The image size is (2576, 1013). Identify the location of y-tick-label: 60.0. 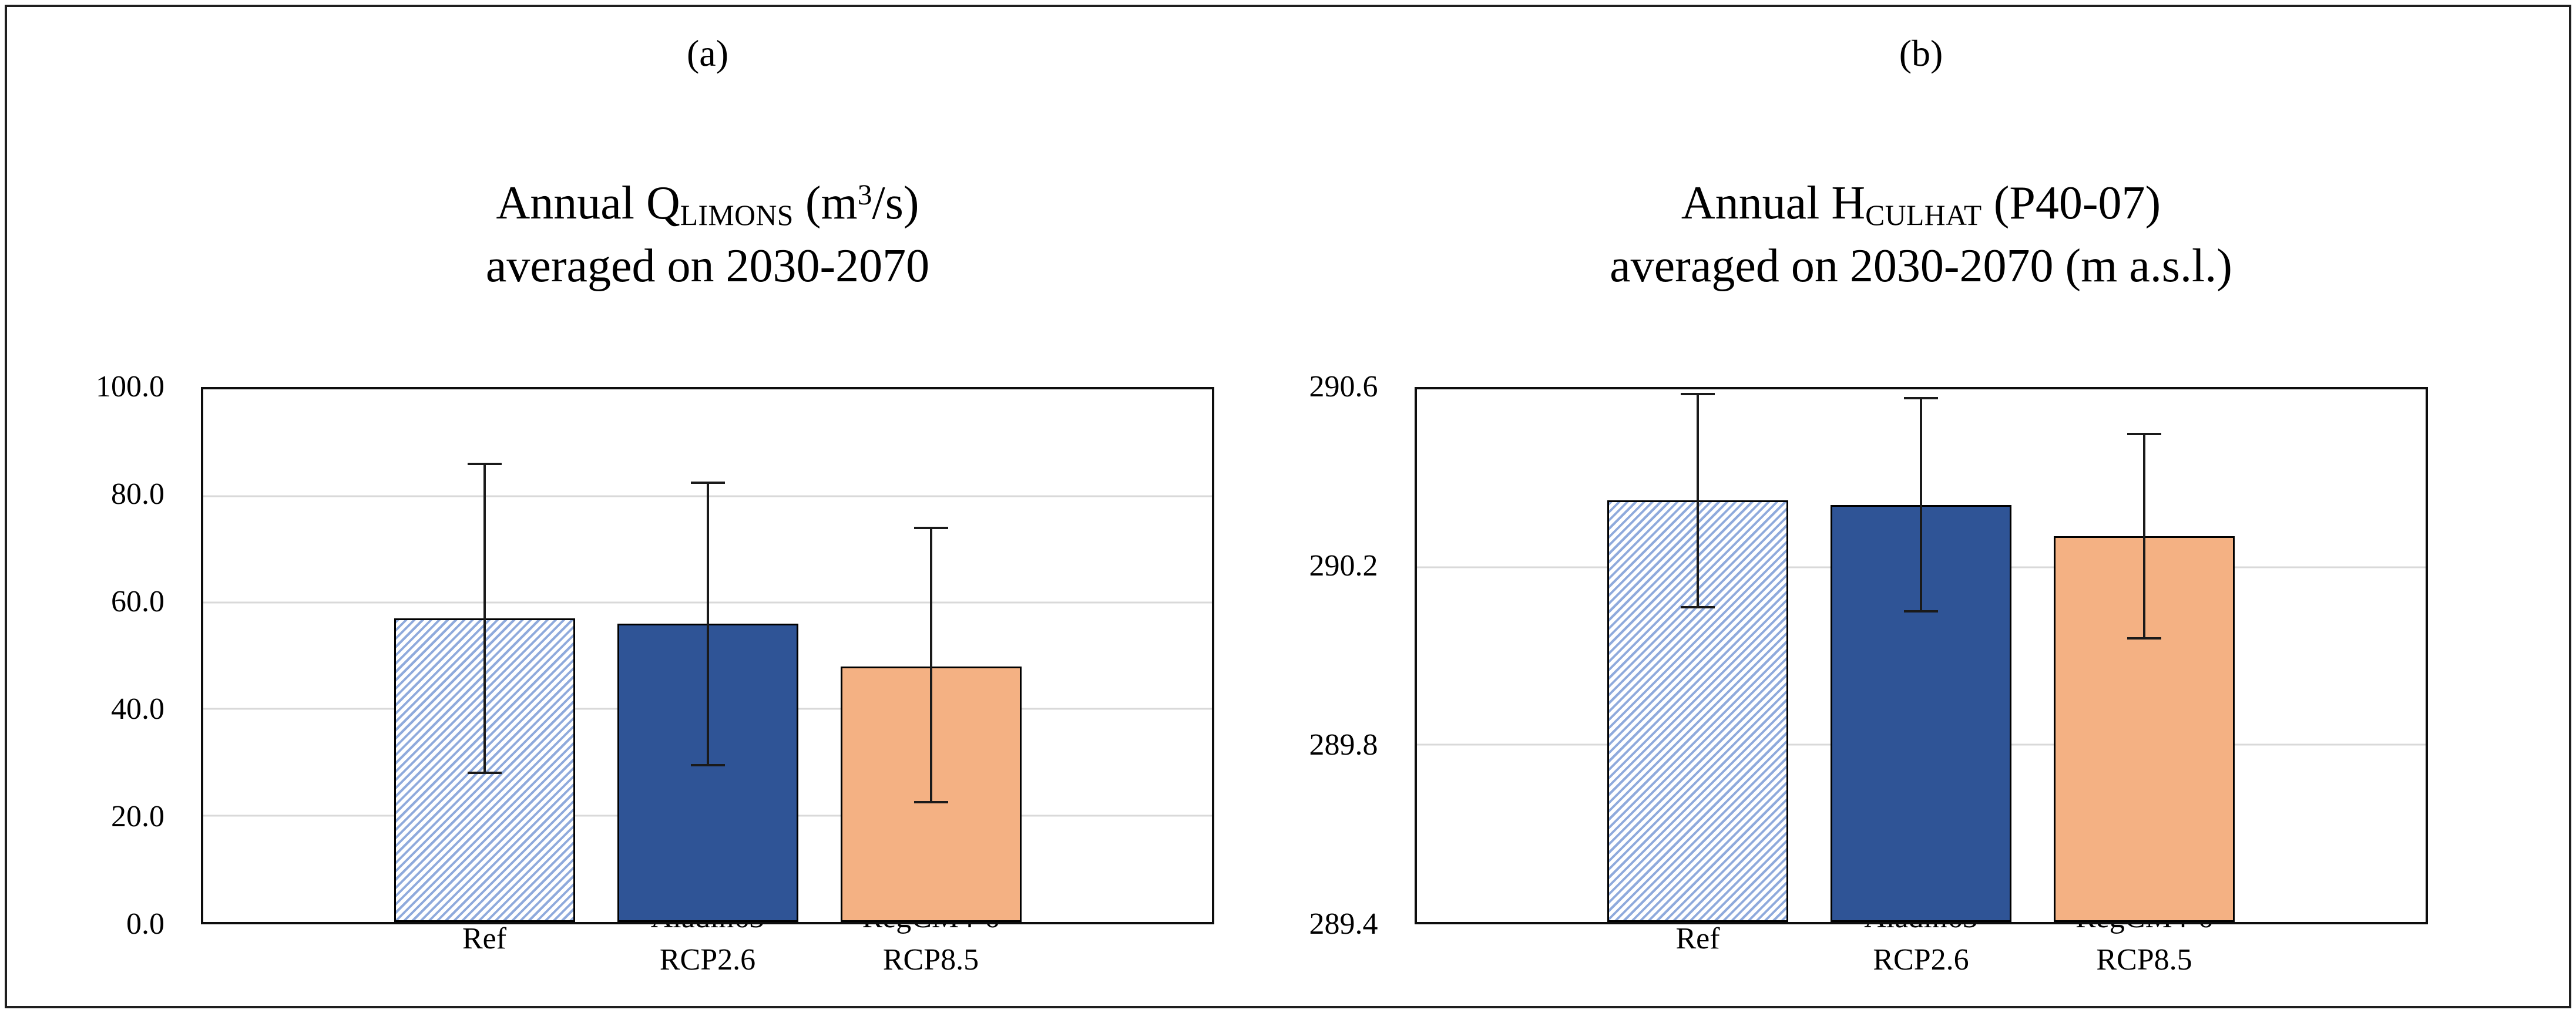
(137, 602).